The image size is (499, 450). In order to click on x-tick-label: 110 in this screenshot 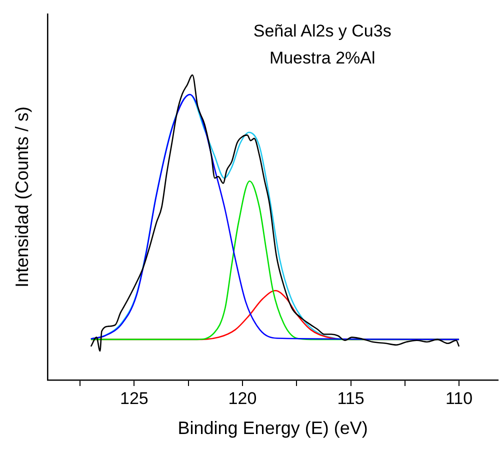, I will do `click(459, 398)`.